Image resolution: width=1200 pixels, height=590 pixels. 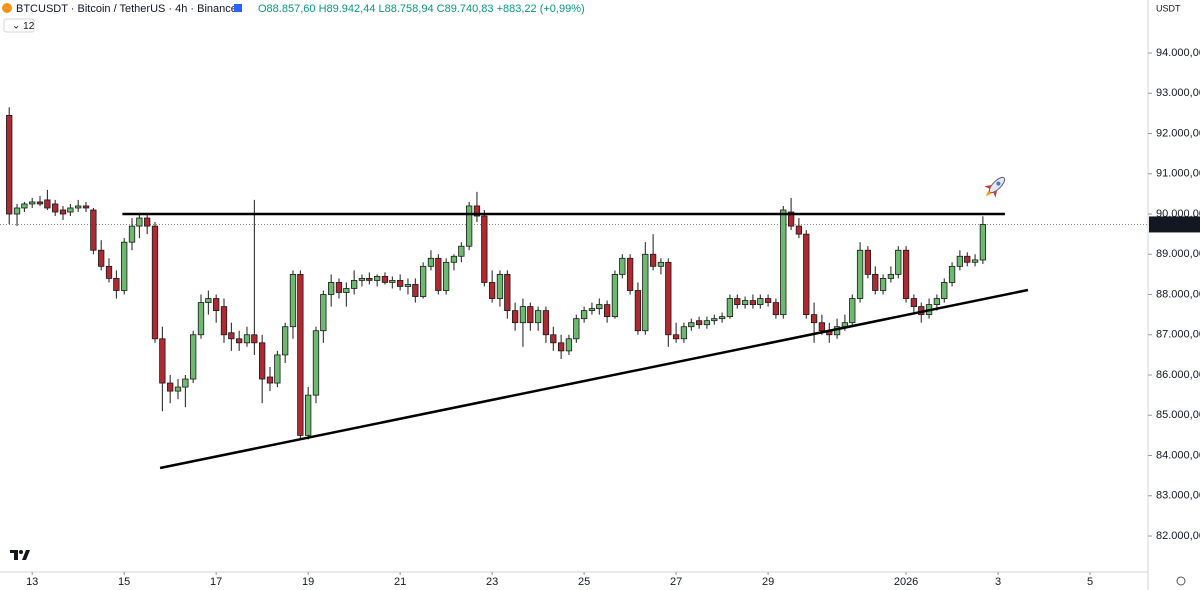 What do you see at coordinates (1178, 174) in the screenshot?
I see `y-tick-label: 91.000,00` at bounding box center [1178, 174].